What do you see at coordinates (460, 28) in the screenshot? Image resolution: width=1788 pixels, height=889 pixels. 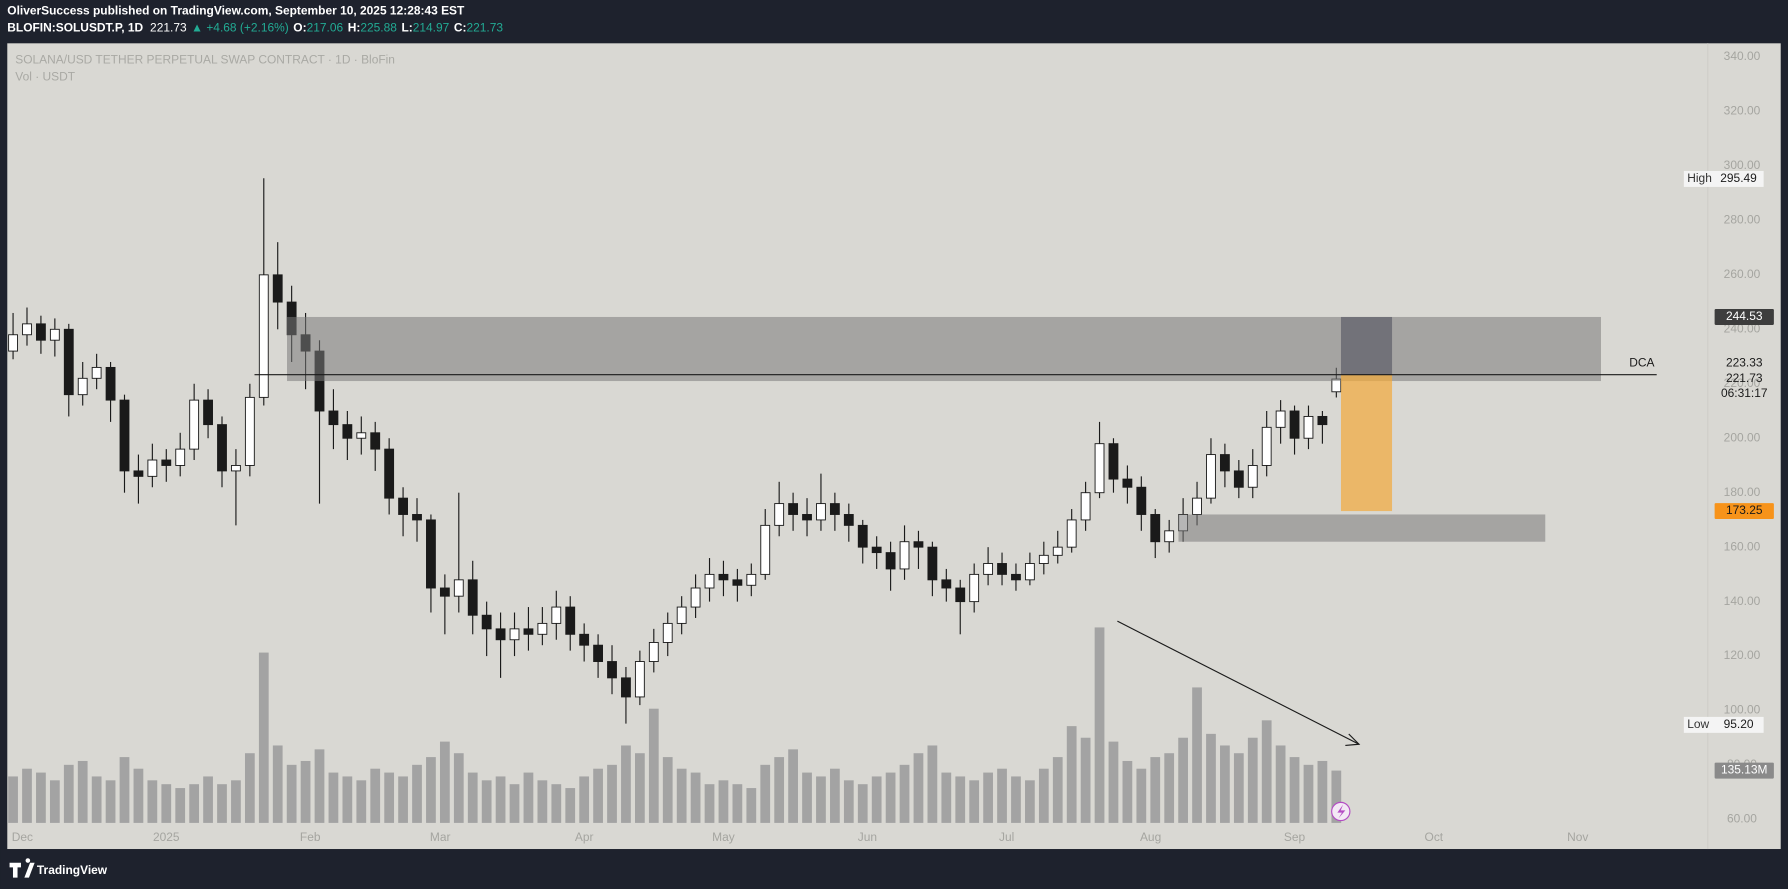 I see `close-key: C:` at bounding box center [460, 28].